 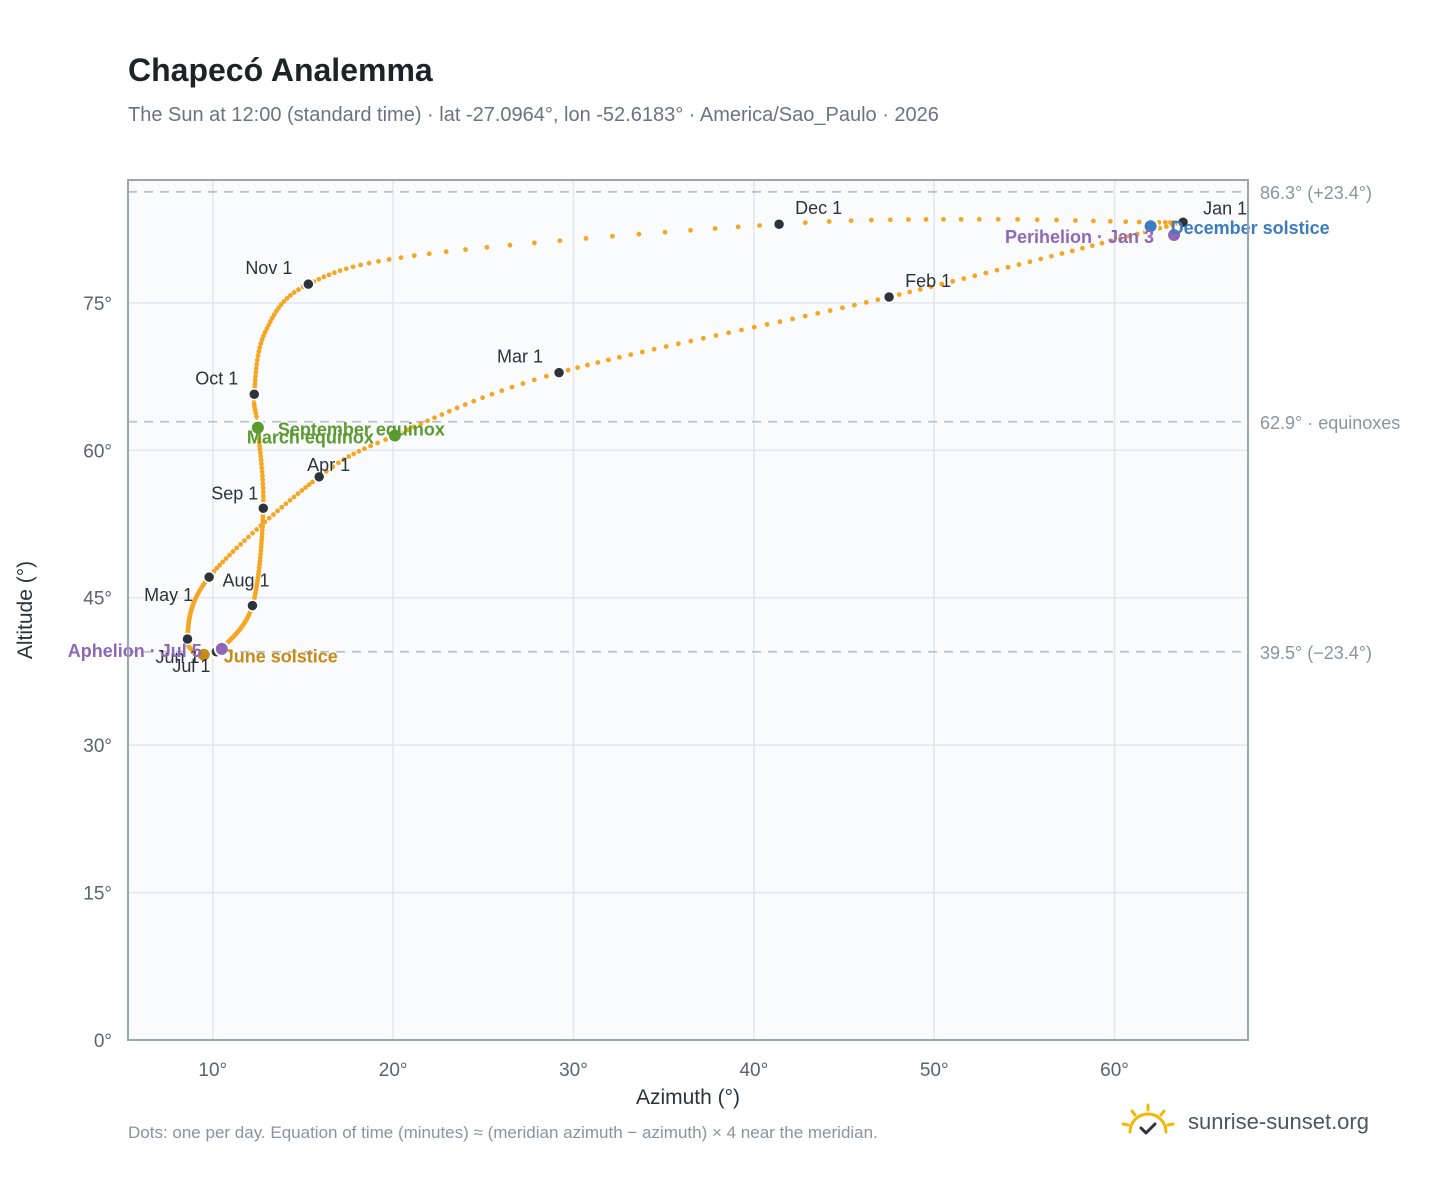 What do you see at coordinates (191, 666) in the screenshot?
I see `month-marker-label: Jul 1` at bounding box center [191, 666].